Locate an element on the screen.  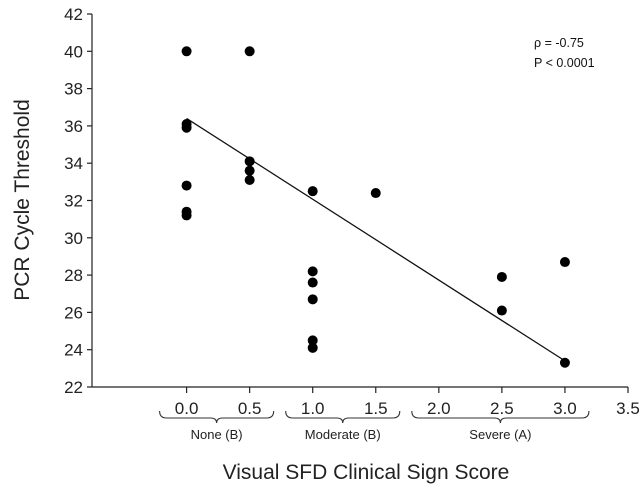
x-tick-label: 0.0 is located at coordinates (187, 408).